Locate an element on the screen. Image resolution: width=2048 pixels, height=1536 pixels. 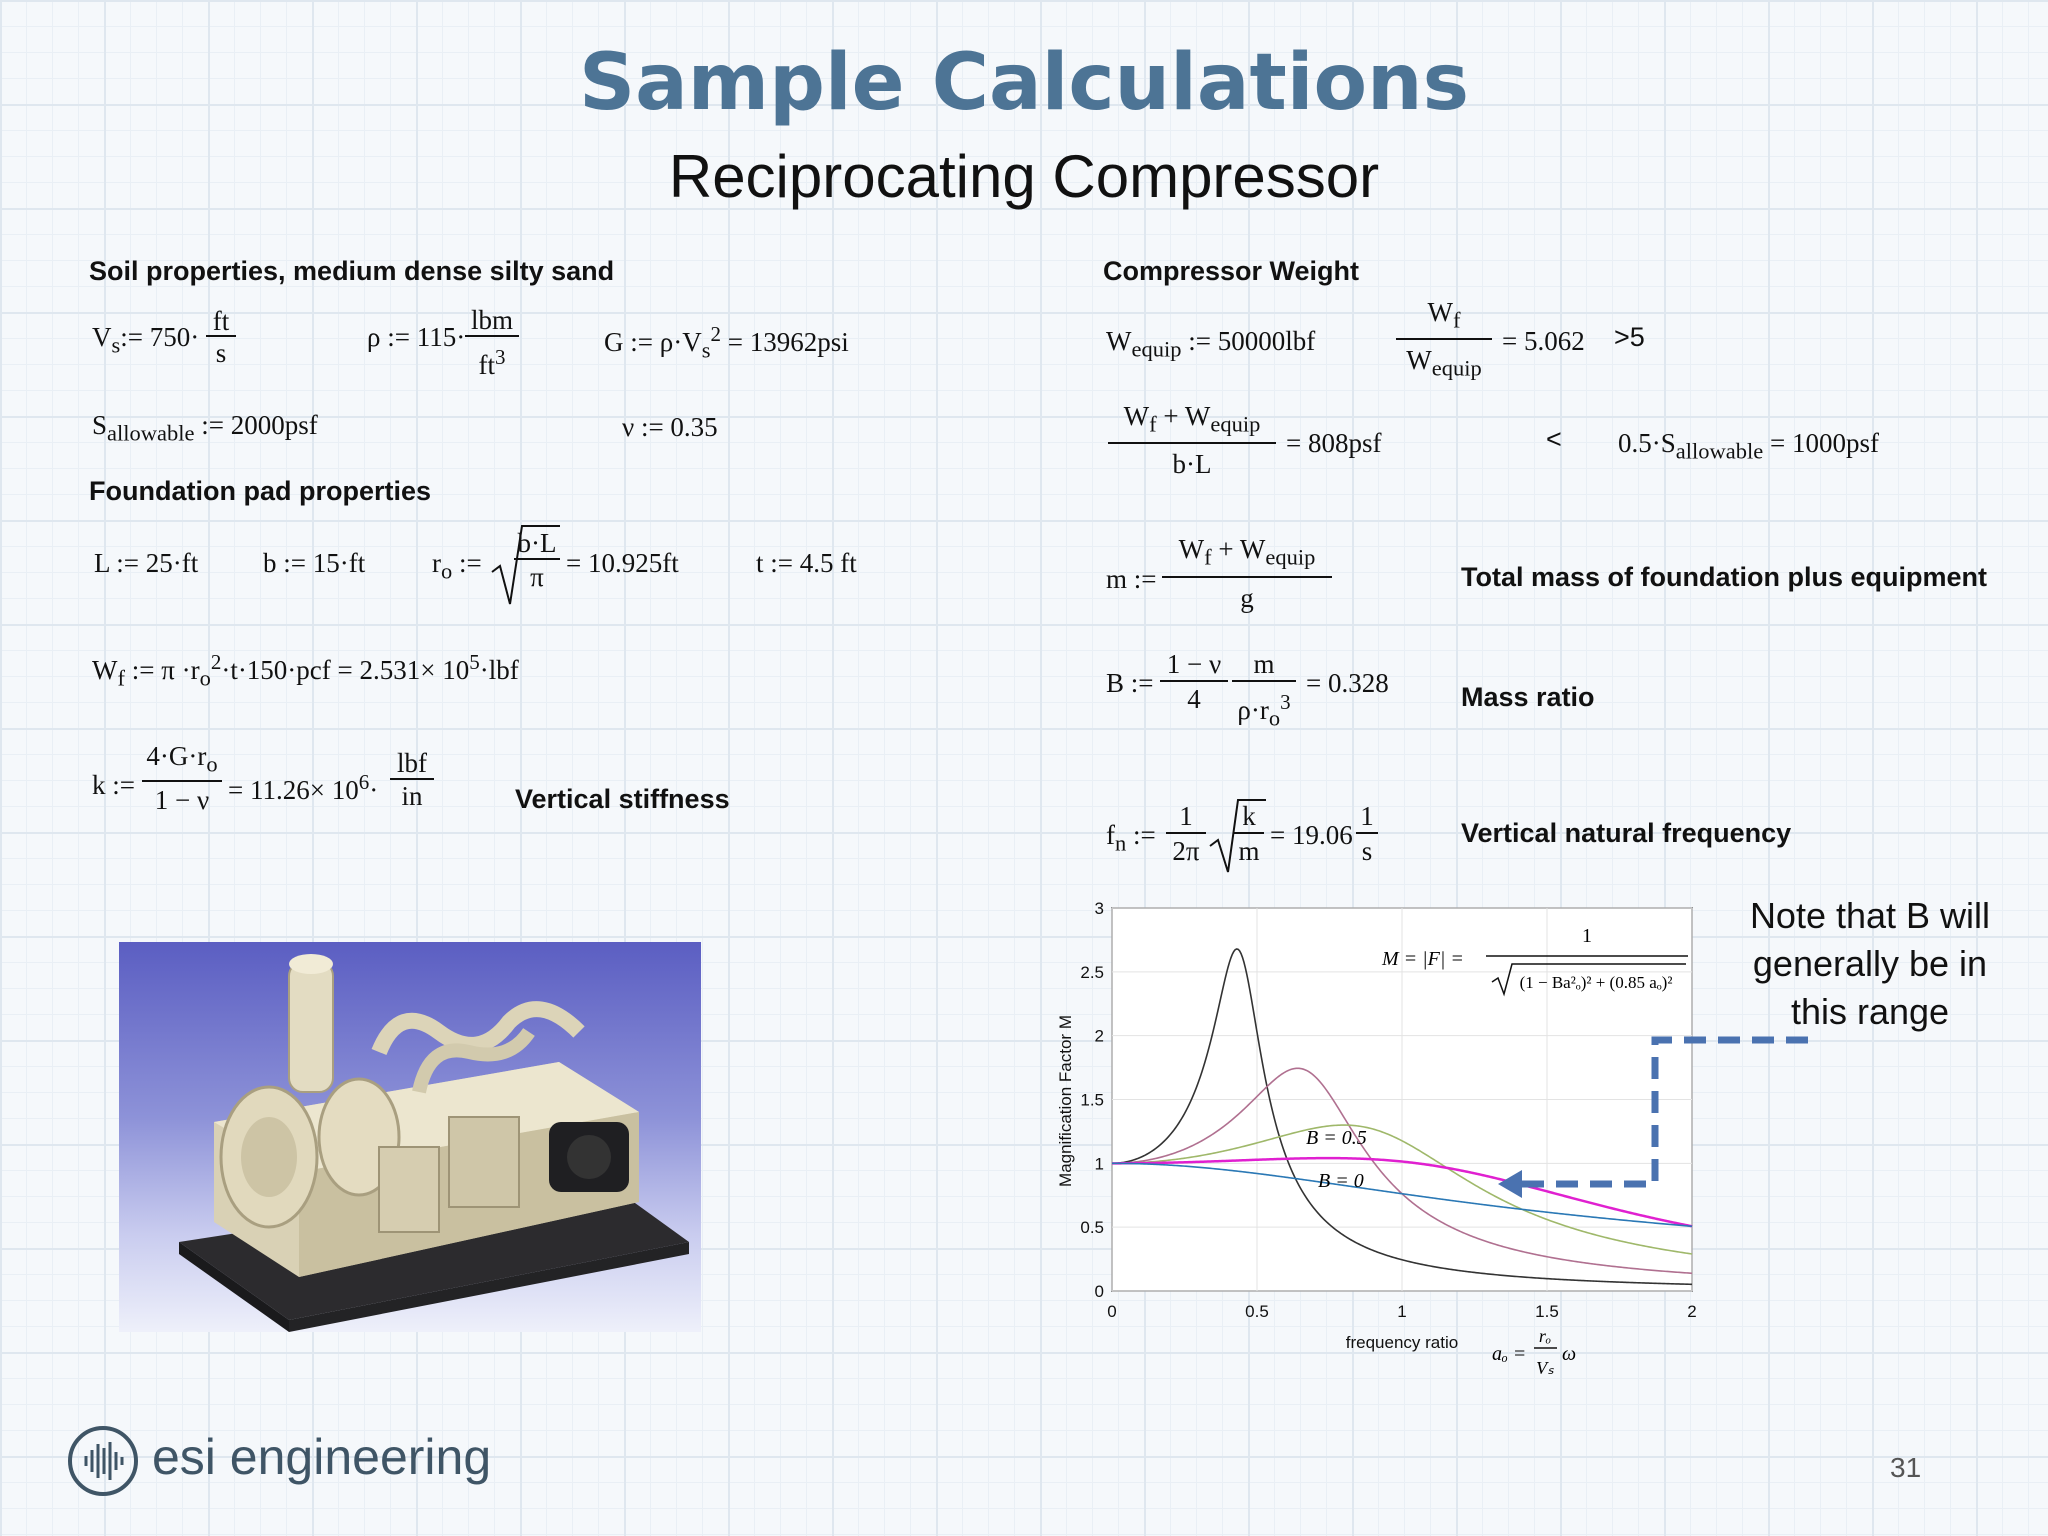
note-line-2: generally be in is located at coordinates (1870, 963).